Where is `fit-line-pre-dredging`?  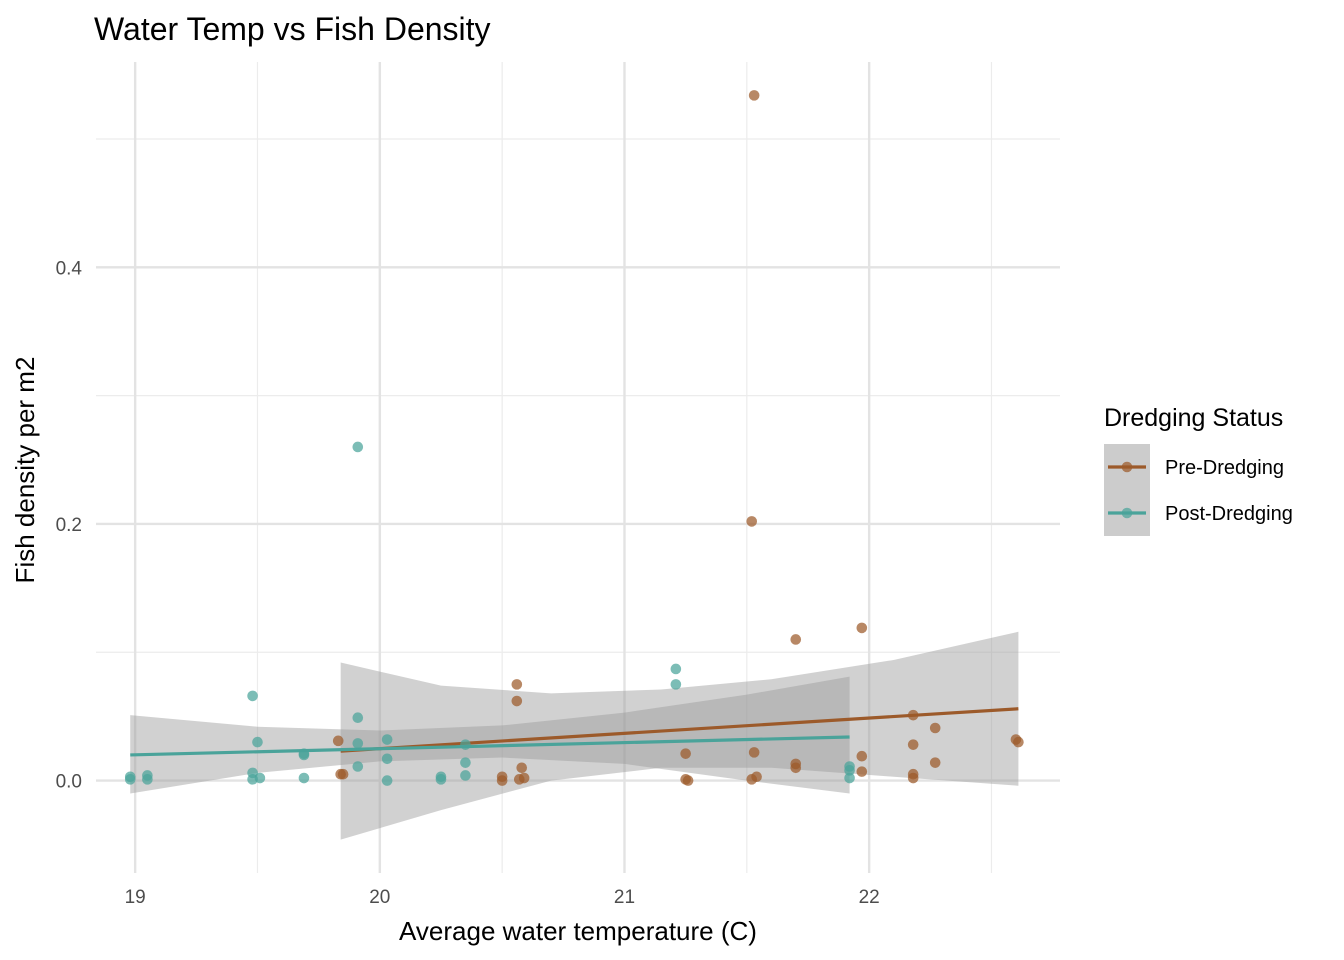
fit-line-pre-dredging is located at coordinates (679, 730).